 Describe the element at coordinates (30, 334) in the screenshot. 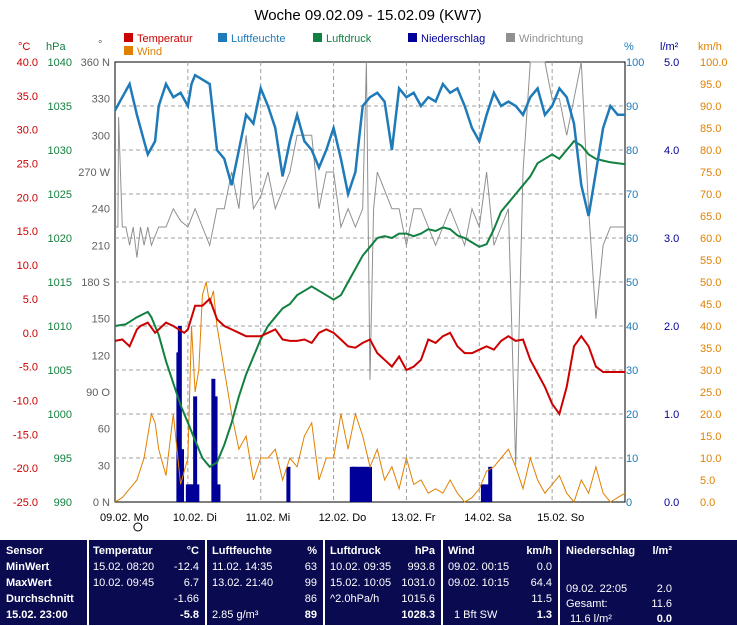

I see `tick-label: 0.0` at that location.